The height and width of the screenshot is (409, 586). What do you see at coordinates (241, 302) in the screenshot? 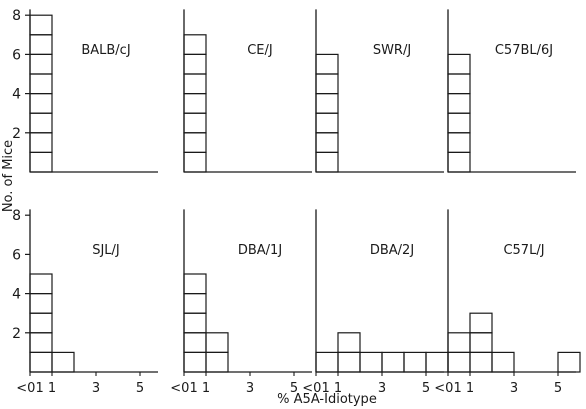
I see `panel-dba-1j: <01 1 3 5 DBA/1J` at bounding box center [241, 302].